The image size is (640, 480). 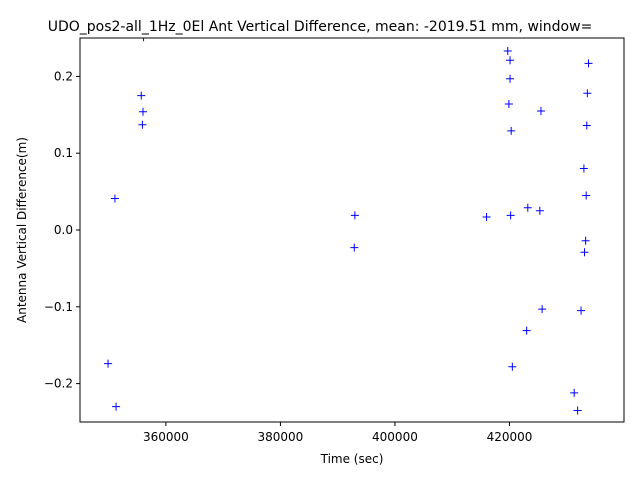 I want to click on x-tick-label: 380000, so click(x=281, y=437).